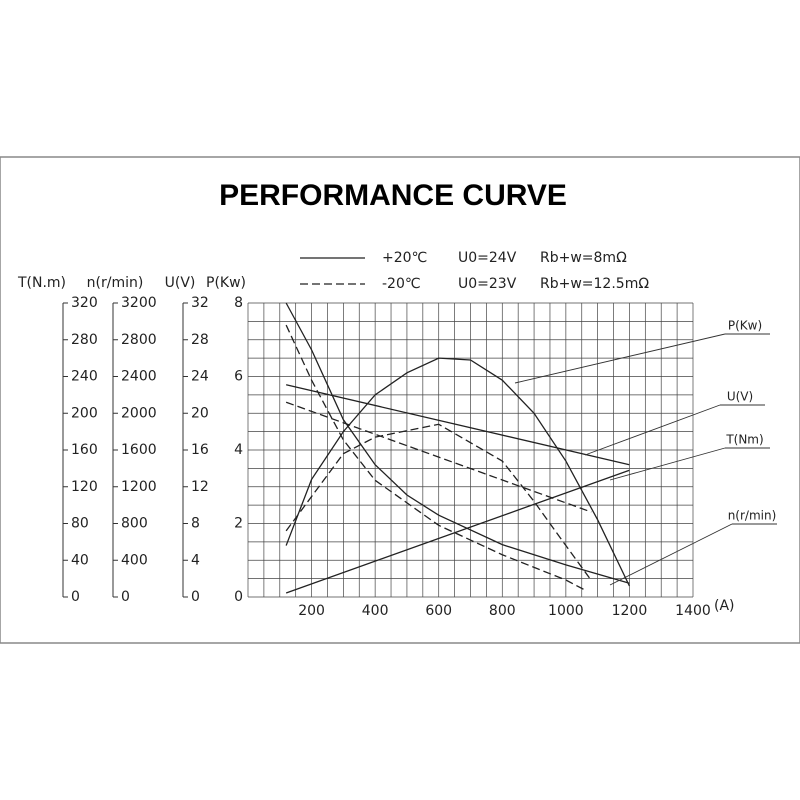 This screenshot has width=800, height=800. What do you see at coordinates (226, 283) in the screenshot?
I see `axis-title: P(Kw)` at bounding box center [226, 283].